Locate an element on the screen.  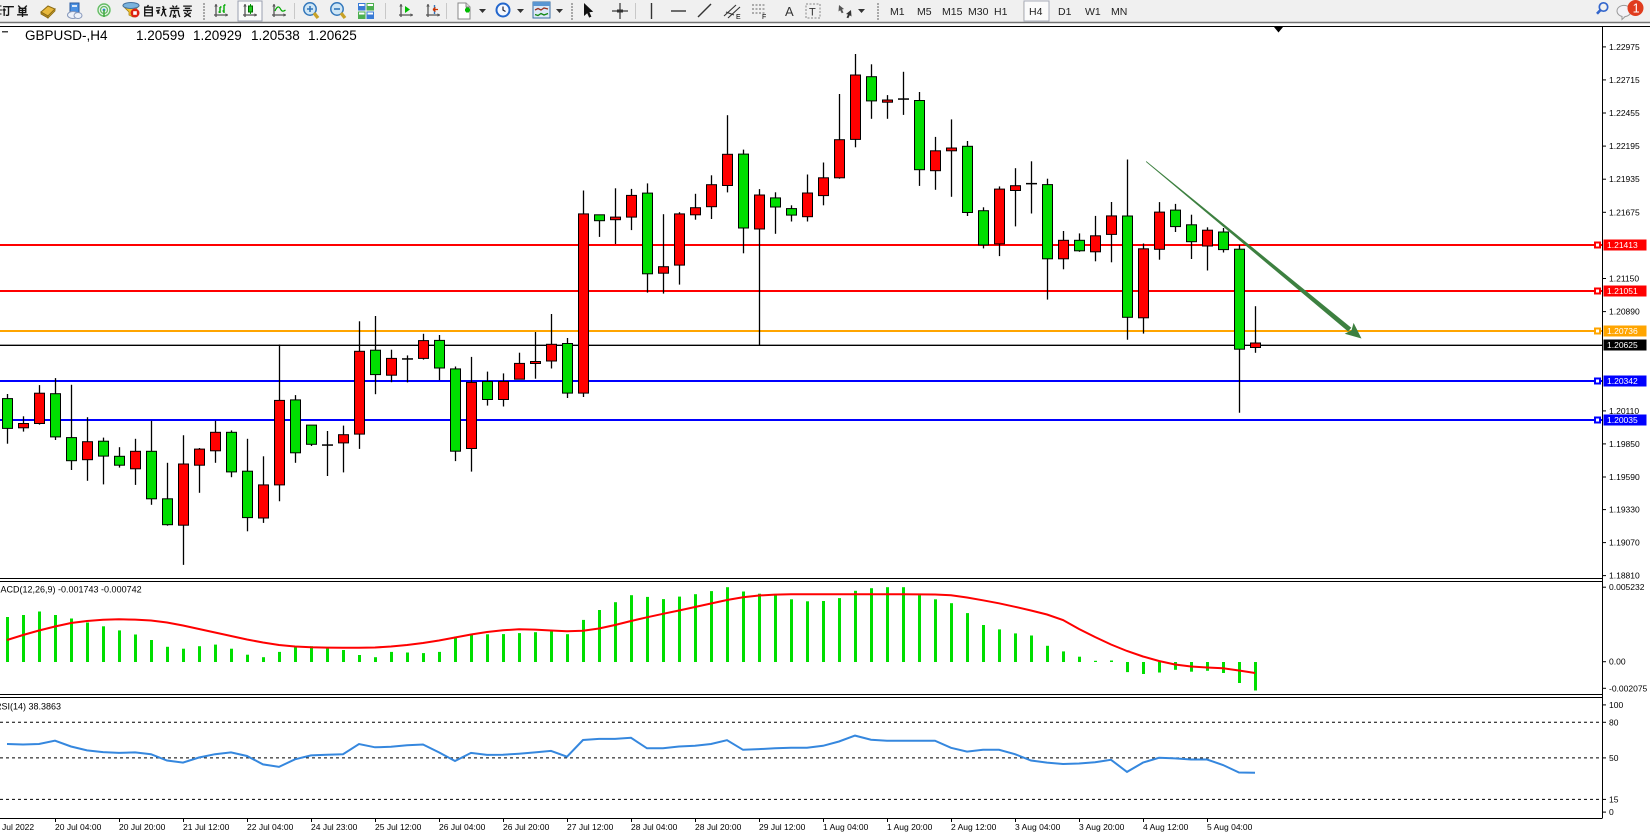
svg-text: H4 is located at coordinates (1036, 12).